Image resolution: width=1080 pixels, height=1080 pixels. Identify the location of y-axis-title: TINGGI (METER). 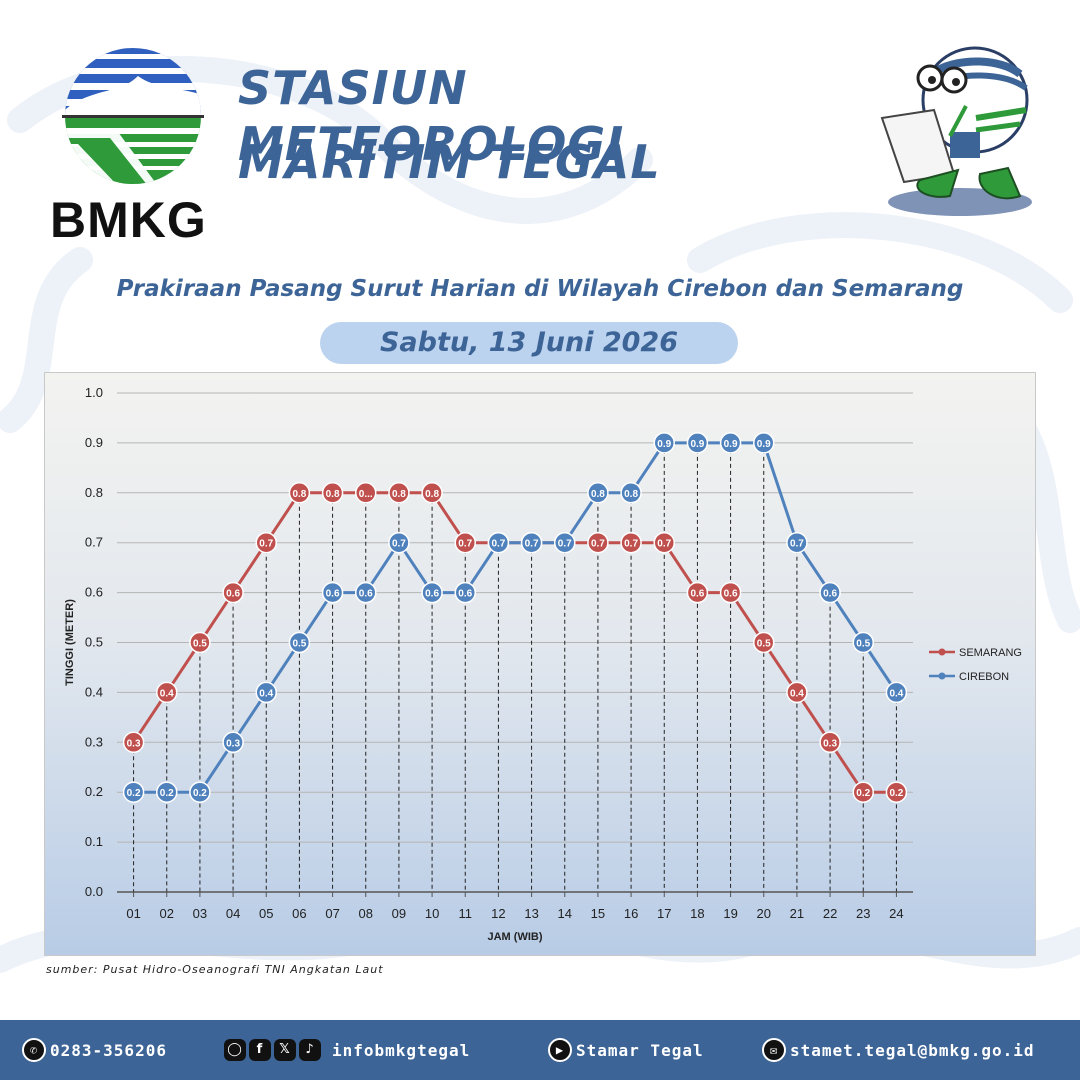
(70, 642).